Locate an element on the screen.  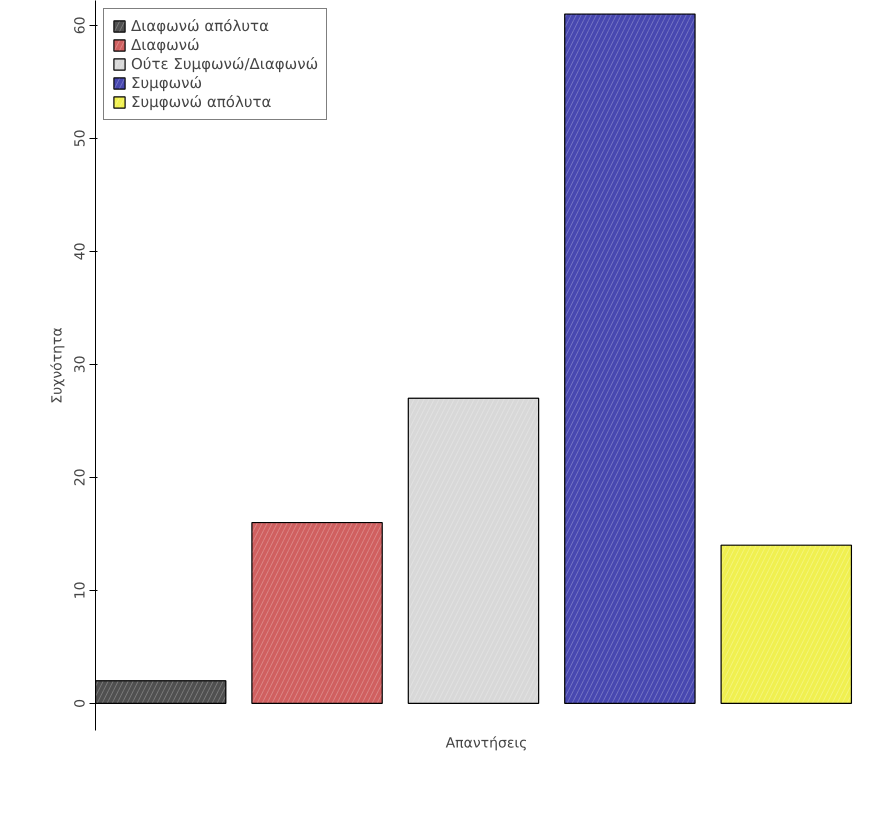
legend-label: Συμφωνώ απόλυτα is located at coordinates (201, 102).